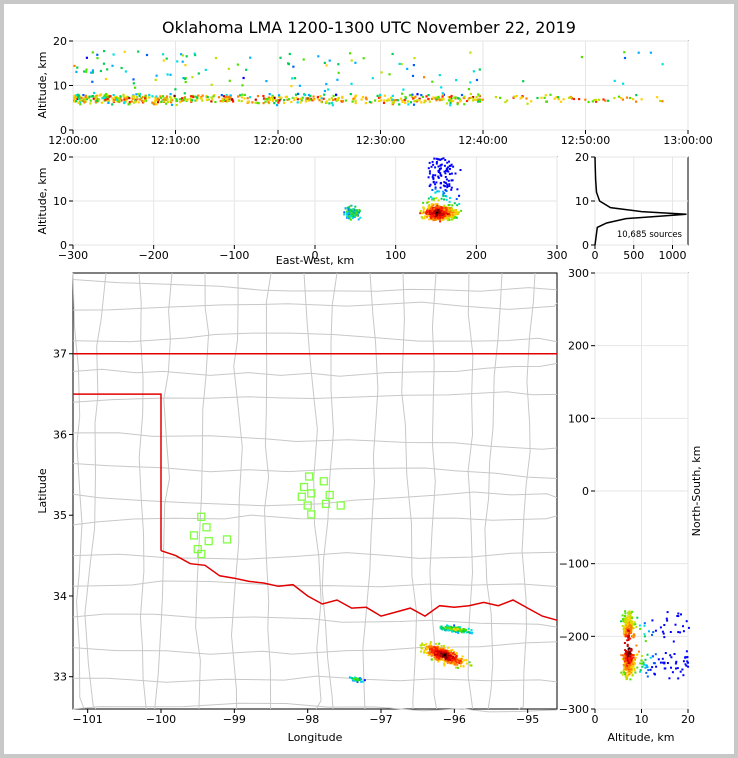 Image resolution: width=738 pixels, height=758 pixels. I want to click on north-south-y-tick-label: 300, so click(578, 273).